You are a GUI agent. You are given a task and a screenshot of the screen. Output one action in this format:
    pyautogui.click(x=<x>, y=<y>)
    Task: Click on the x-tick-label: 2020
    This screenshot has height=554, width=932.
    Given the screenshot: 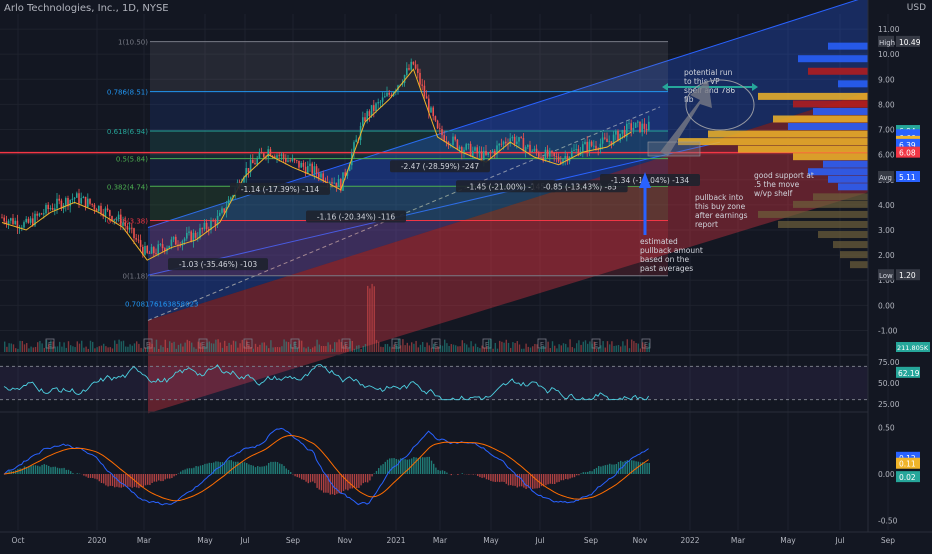 What is the action you would take?
    pyautogui.click(x=96, y=540)
    